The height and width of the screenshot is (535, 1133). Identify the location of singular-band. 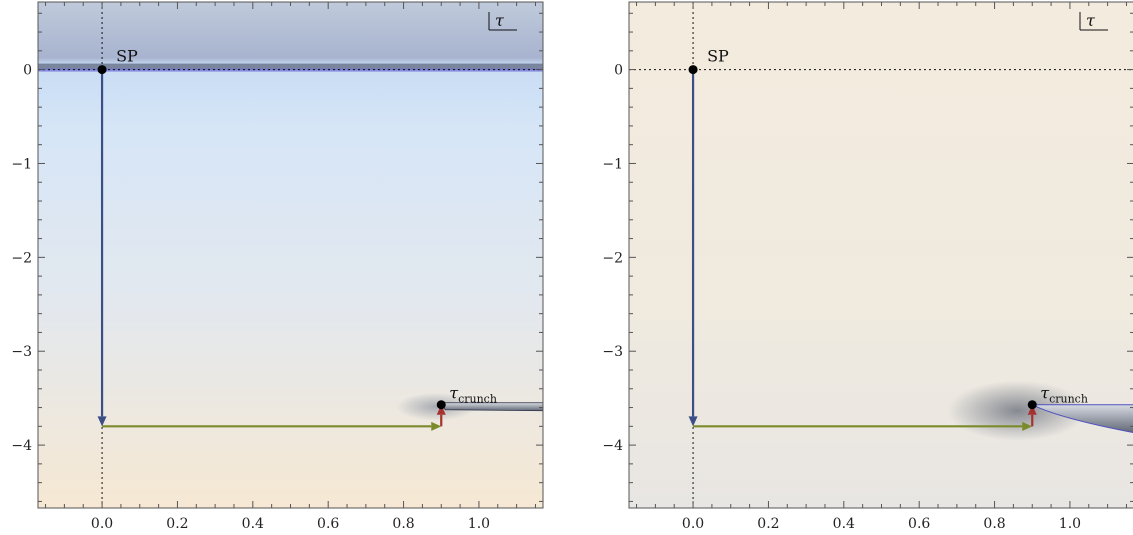
(290, 66).